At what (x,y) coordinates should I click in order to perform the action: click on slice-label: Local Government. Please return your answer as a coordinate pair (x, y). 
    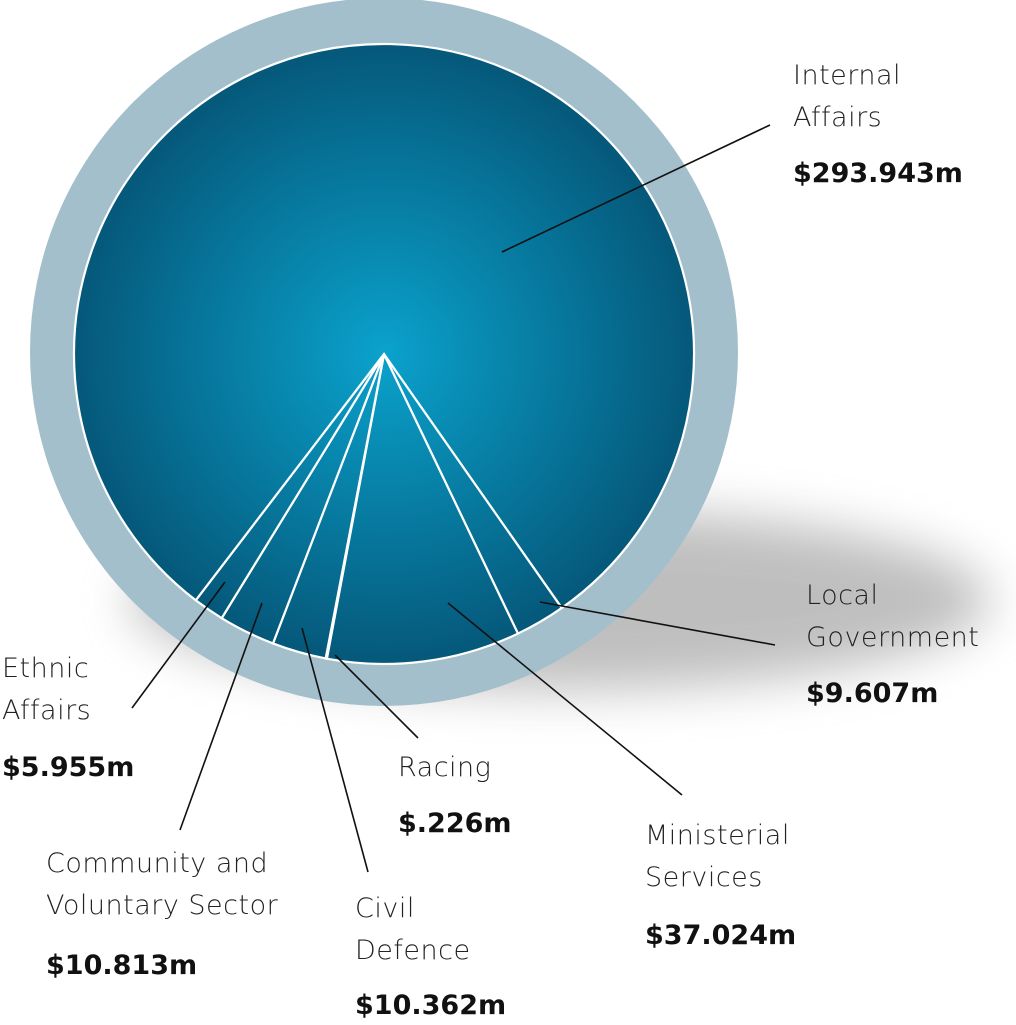
    Looking at the image, I should click on (893, 616).